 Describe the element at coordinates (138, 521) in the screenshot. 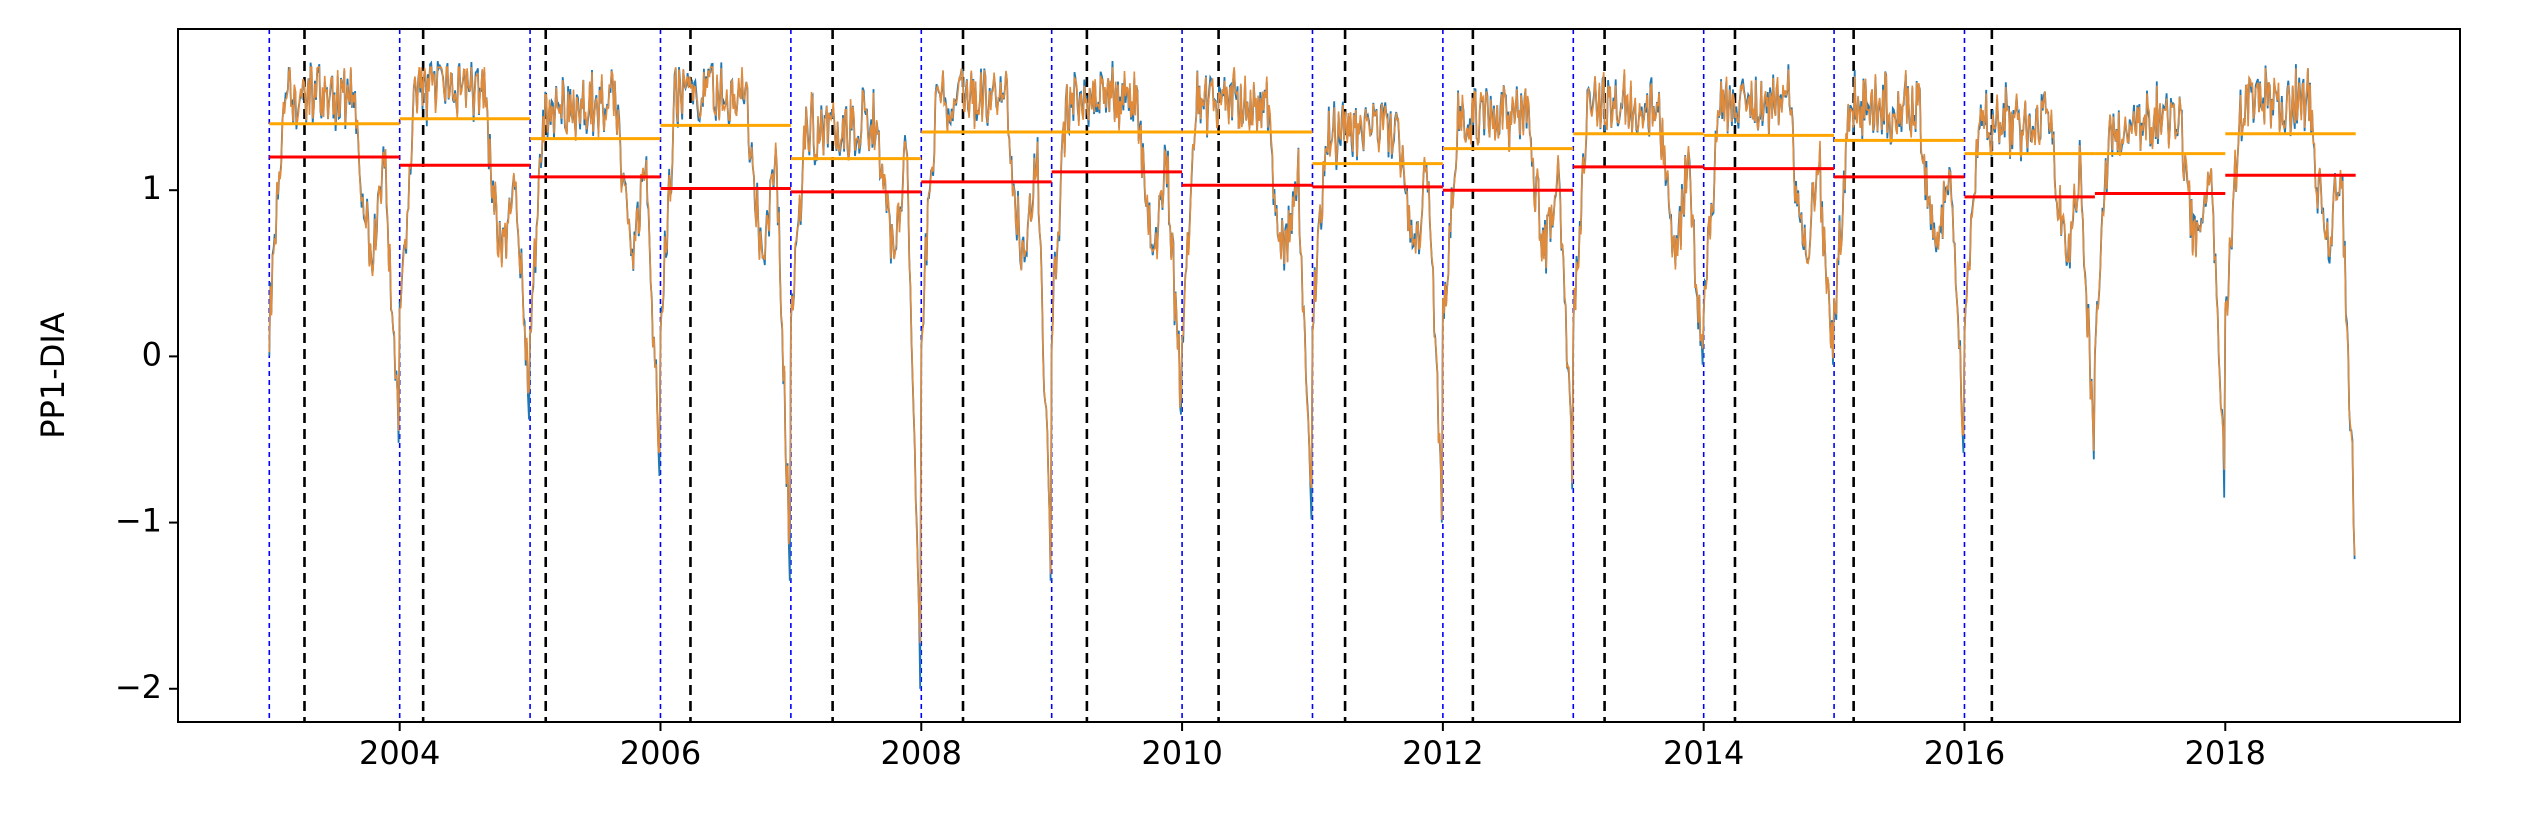

I see `y-tick-label: −1` at that location.